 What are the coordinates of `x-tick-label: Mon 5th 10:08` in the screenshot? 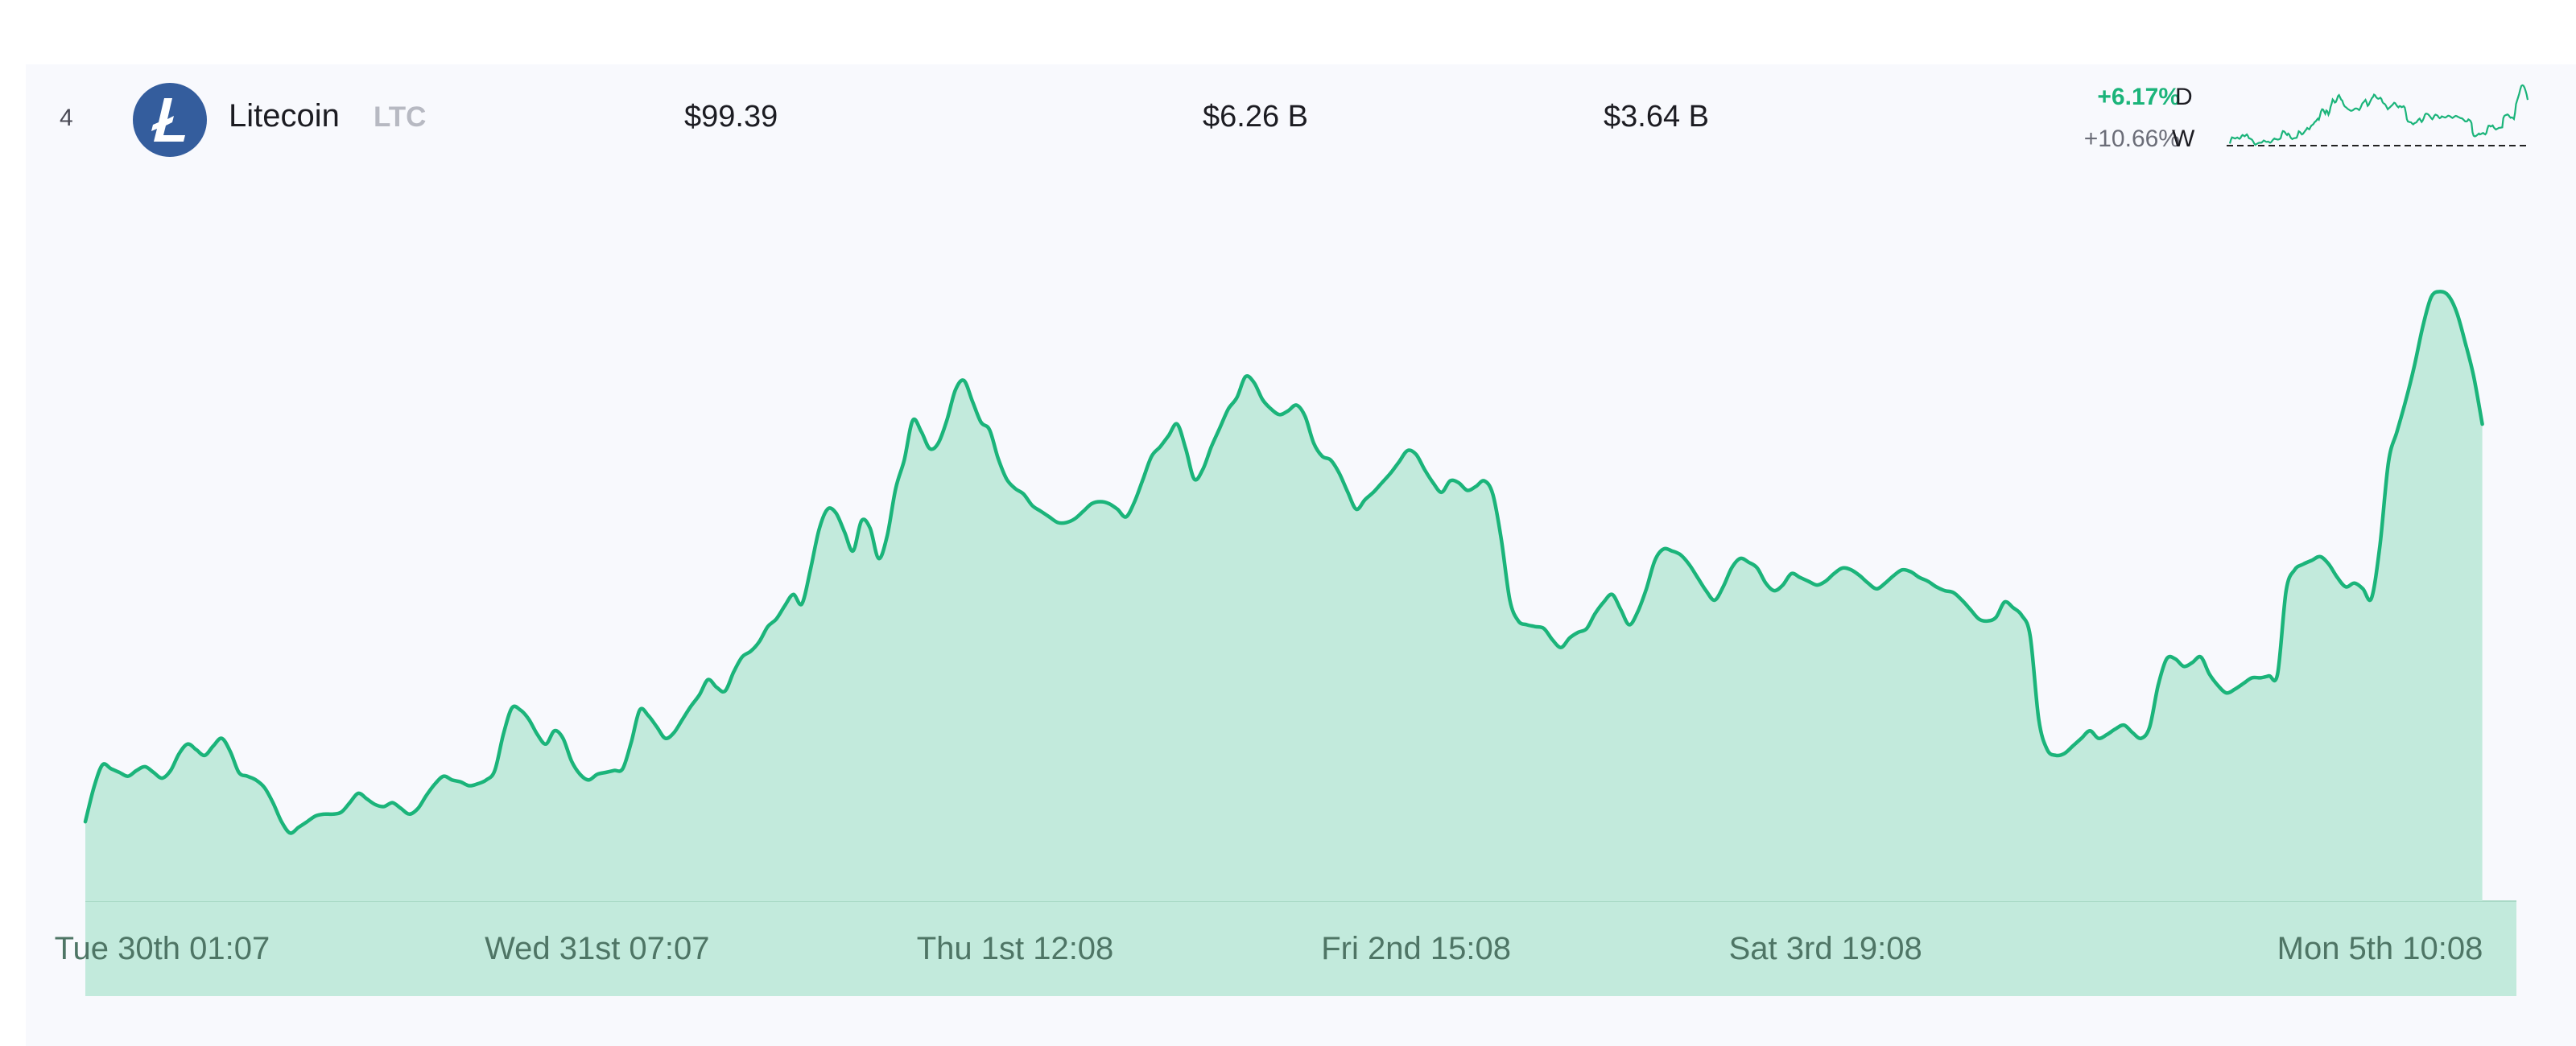 It's located at (2380, 948).